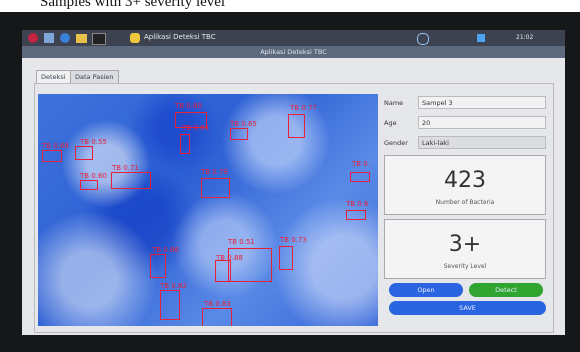 This screenshot has height=352, width=580. I want to click on browser-icon, so click(65, 38).